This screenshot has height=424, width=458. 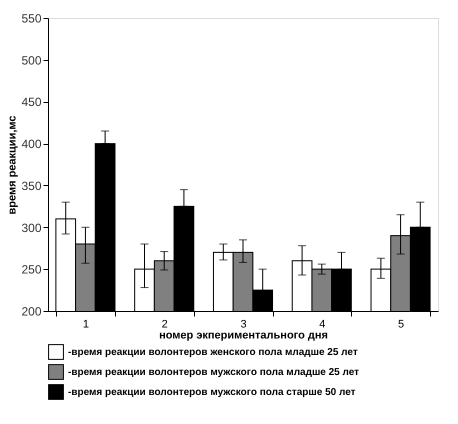 I want to click on y-axis-title: время реакции,мс, so click(x=12, y=165).